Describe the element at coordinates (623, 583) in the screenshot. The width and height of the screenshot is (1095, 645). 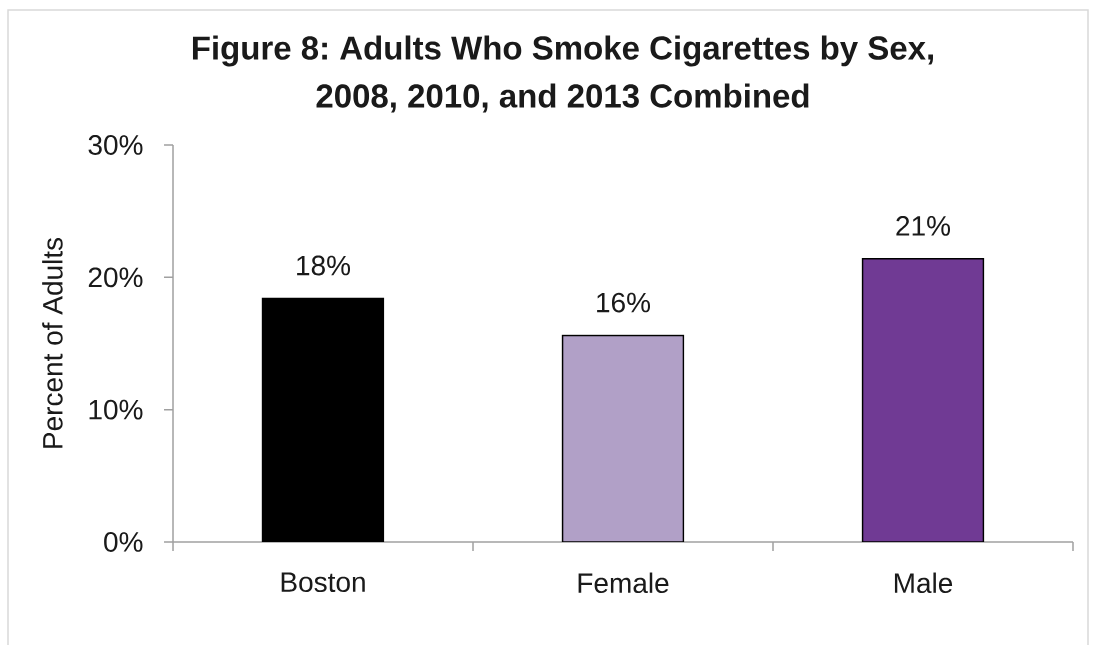
I see `x-tick-label: Female` at that location.